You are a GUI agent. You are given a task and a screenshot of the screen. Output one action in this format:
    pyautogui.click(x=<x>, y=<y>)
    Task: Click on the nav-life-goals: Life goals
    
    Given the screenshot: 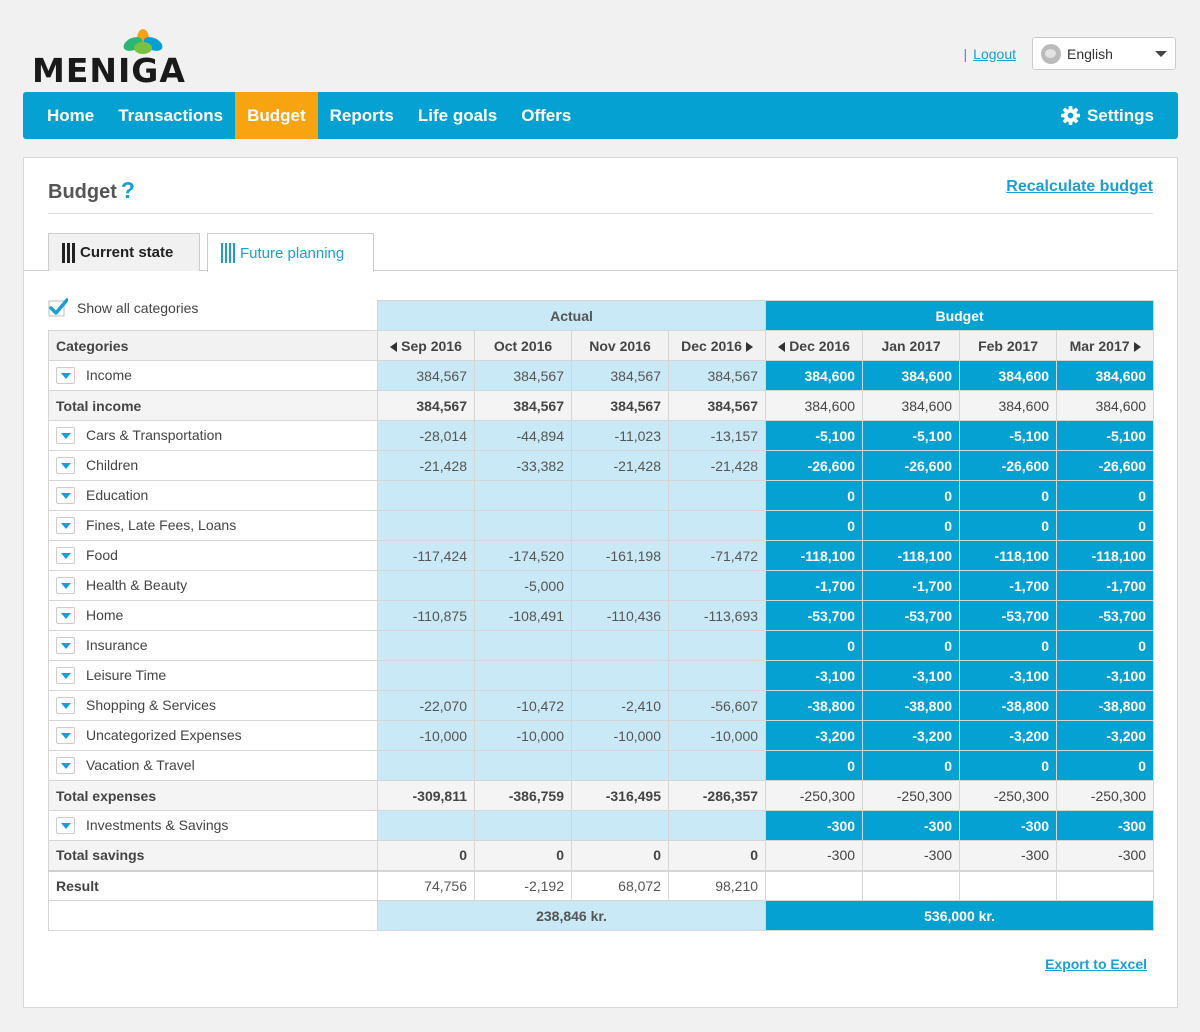 What is the action you would take?
    pyautogui.click(x=457, y=115)
    